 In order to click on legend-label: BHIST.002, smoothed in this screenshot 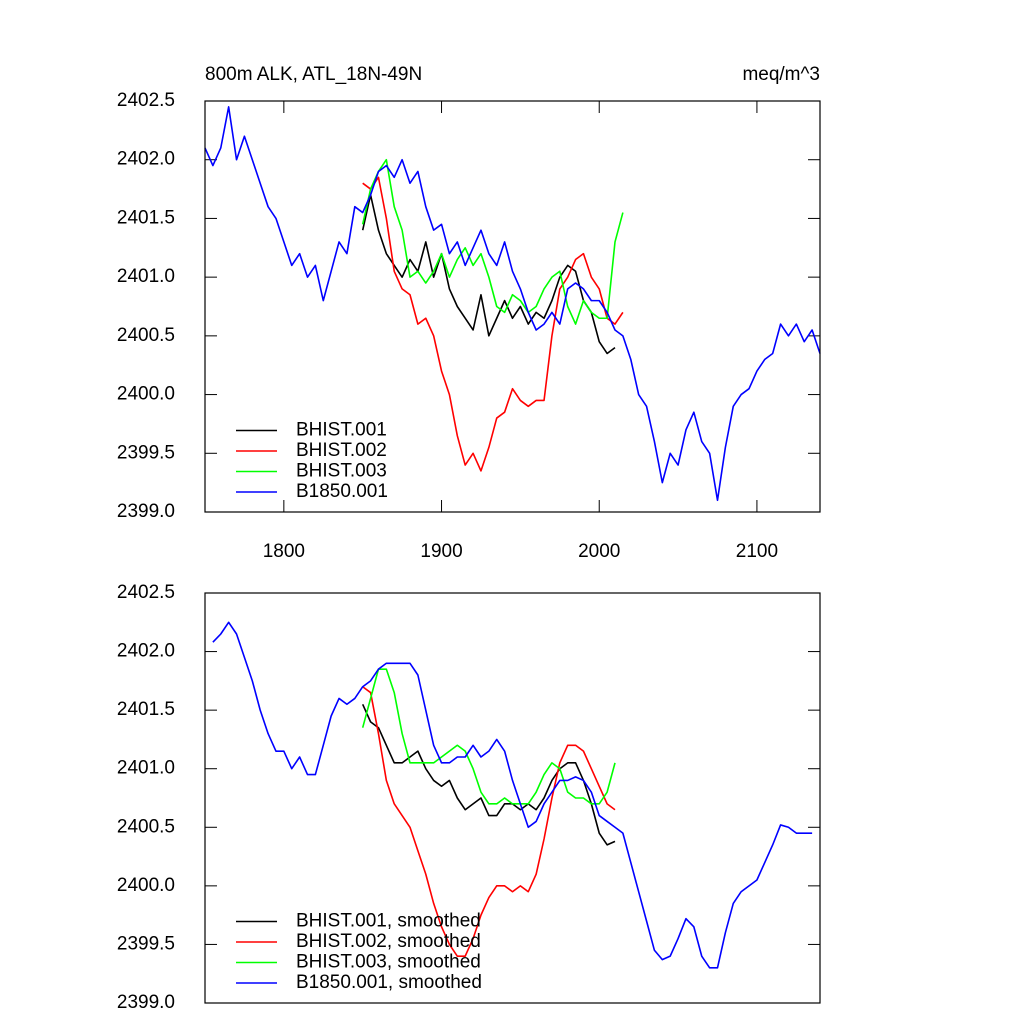, I will do `click(388, 941)`.